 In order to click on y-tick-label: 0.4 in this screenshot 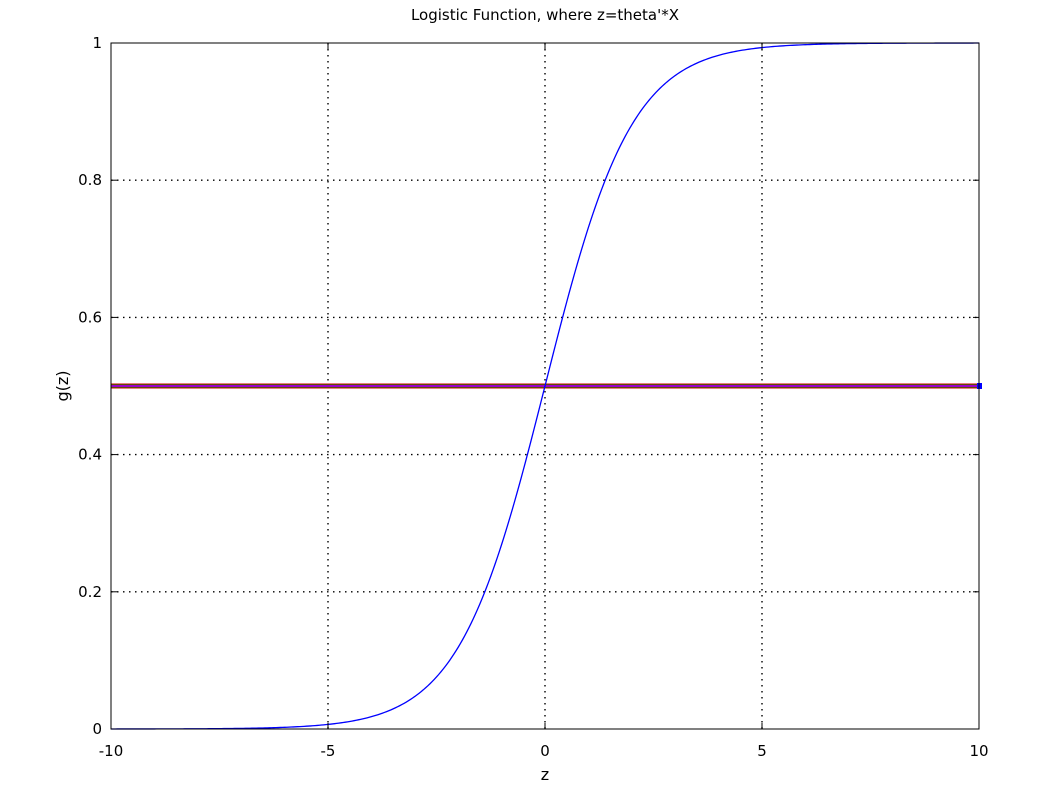, I will do `click(90, 455)`.